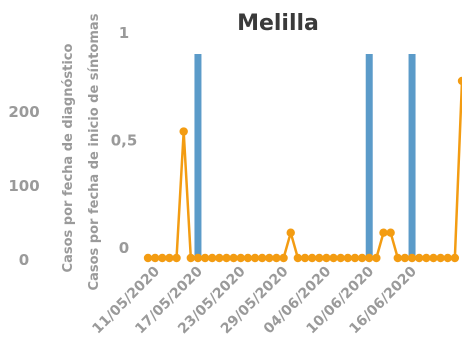  I want to click on left-tick-label: 100, so click(23, 186).